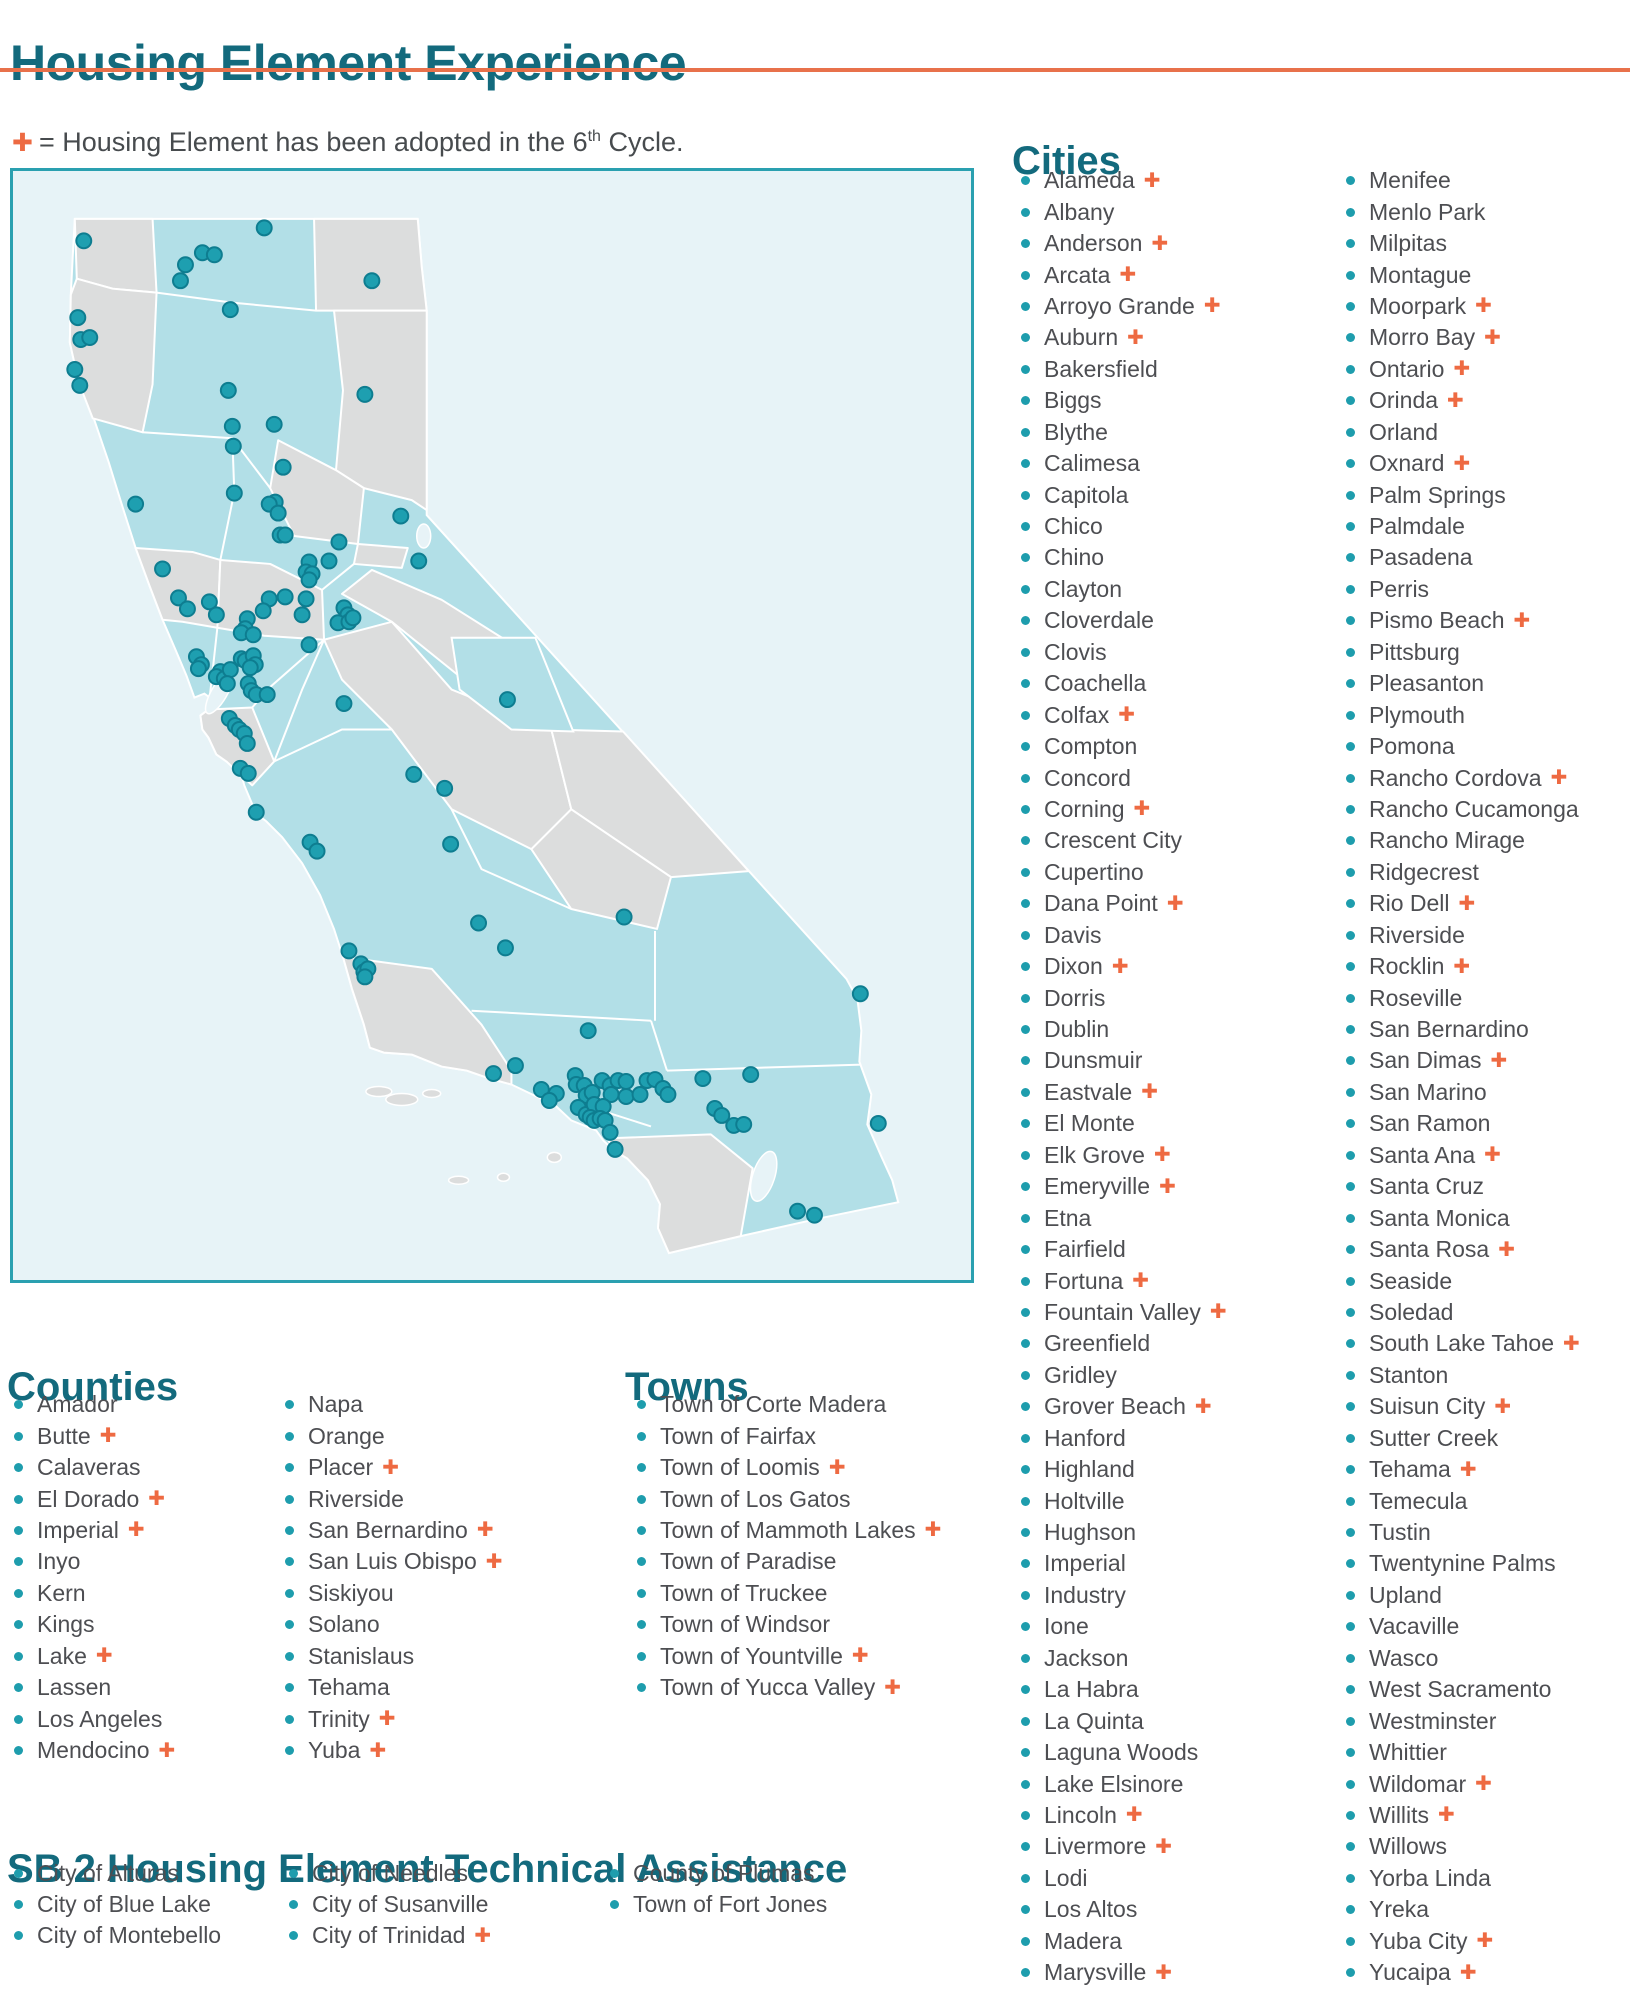  What do you see at coordinates (94, 1530) in the screenshot?
I see `list-item: Imperial ✚` at bounding box center [94, 1530].